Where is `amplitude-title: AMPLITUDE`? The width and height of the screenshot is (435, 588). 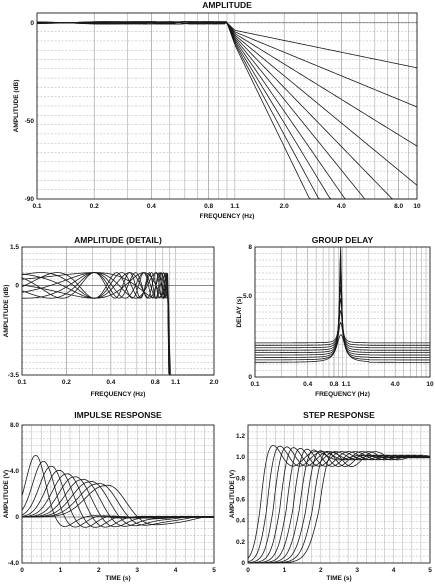 amplitude-title: AMPLITUDE is located at coordinates (227, 5).